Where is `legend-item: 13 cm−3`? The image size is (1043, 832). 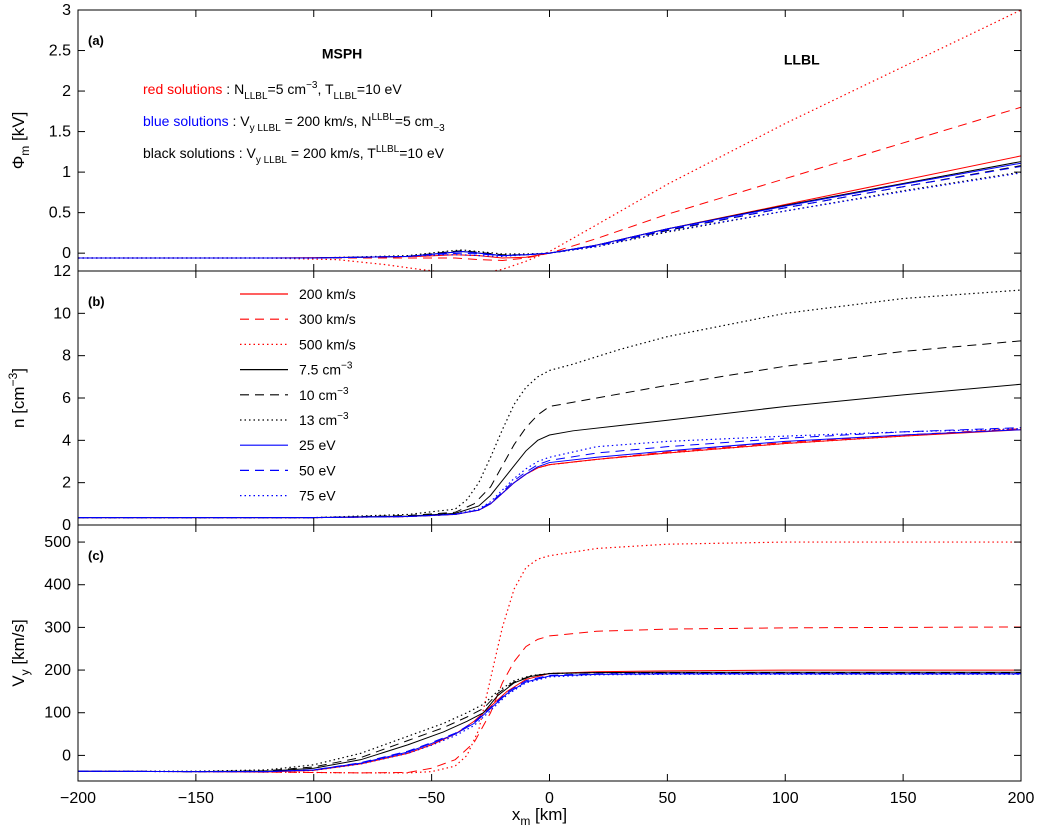
legend-item: 13 cm−3 is located at coordinates (294, 419).